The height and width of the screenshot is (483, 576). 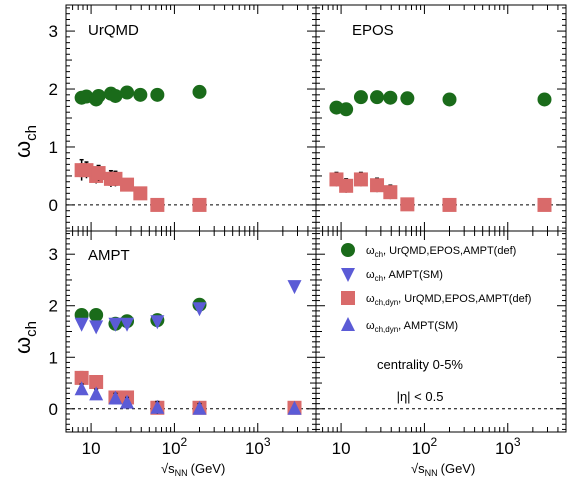 What do you see at coordinates (348, 275) in the screenshot?
I see `legend-marker-triangle-down` at bounding box center [348, 275].